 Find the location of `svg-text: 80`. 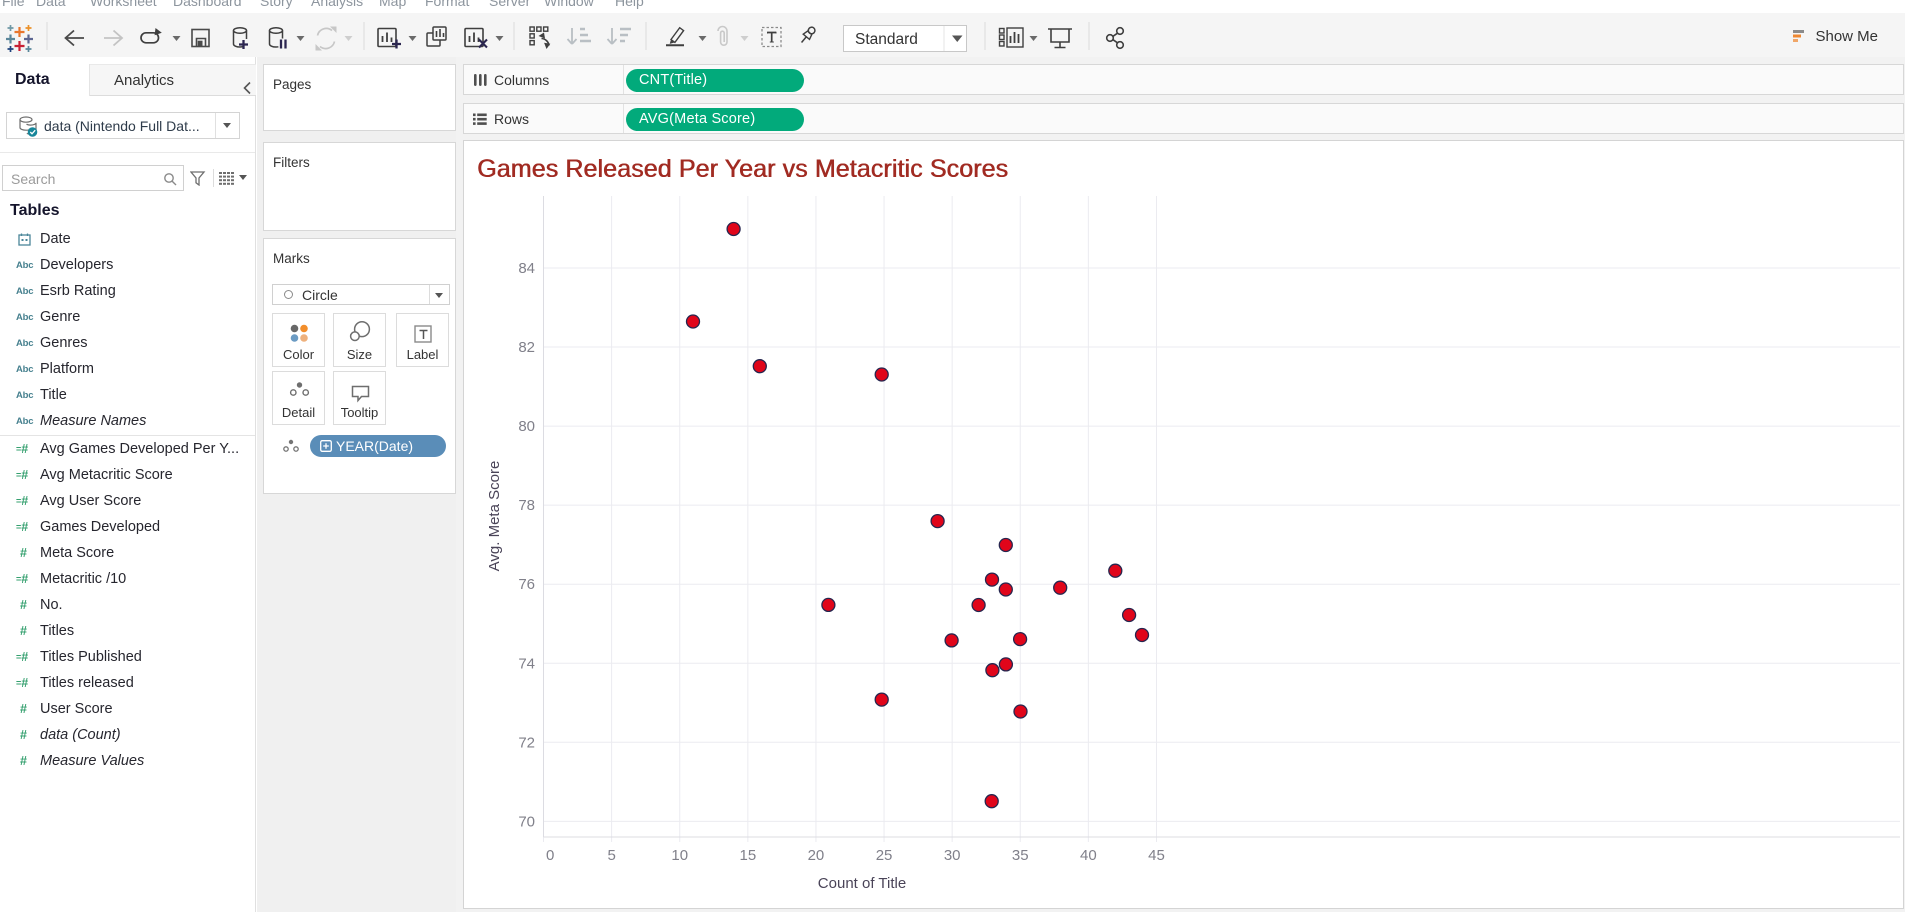

svg-text: 80 is located at coordinates (526, 426).